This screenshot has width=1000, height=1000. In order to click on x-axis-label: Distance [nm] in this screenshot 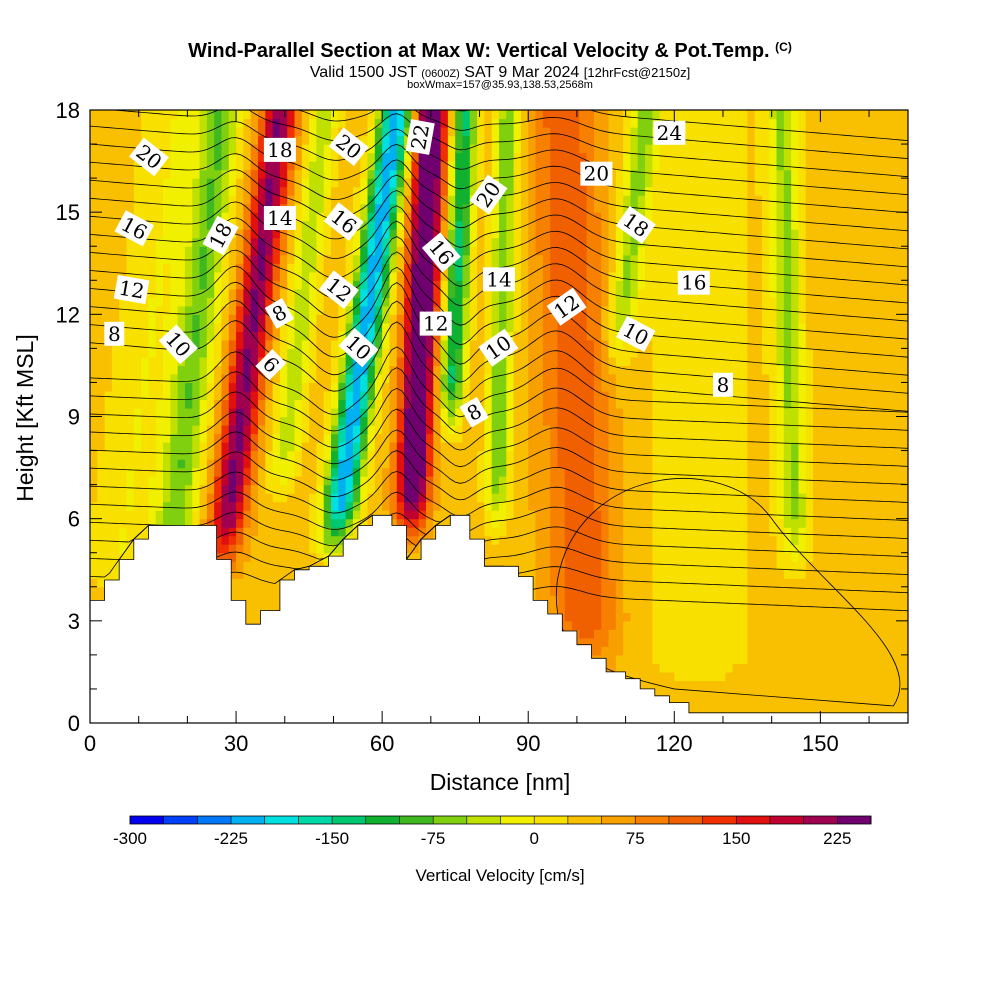, I will do `click(500, 782)`.